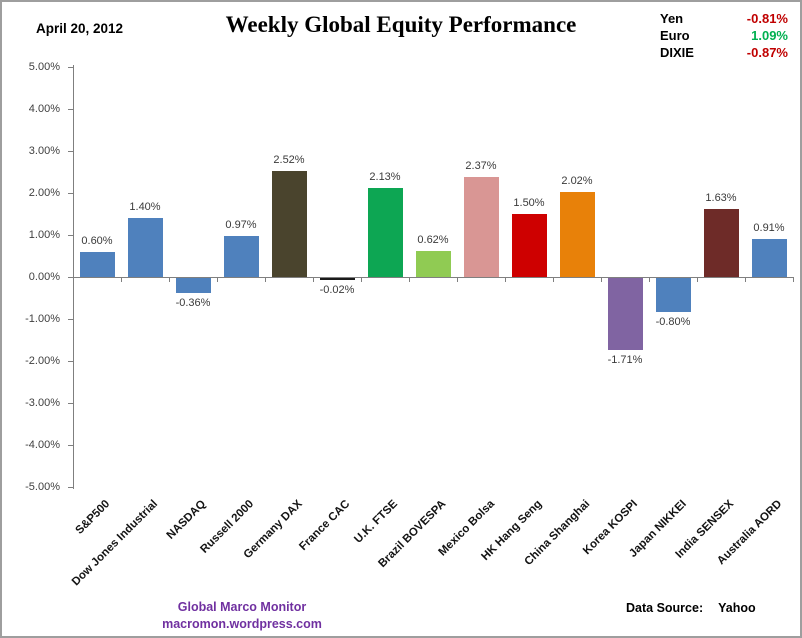 The image size is (802, 638). I want to click on data-source-label: Data Source:, so click(665, 608).